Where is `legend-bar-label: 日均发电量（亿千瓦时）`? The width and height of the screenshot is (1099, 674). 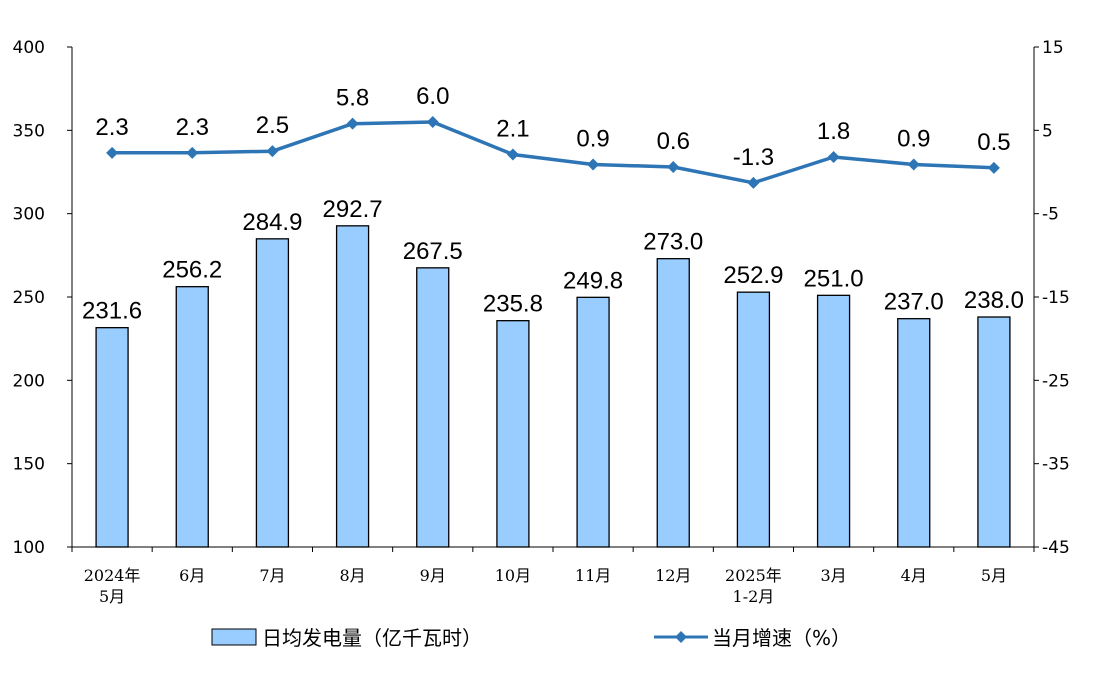 legend-bar-label: 日均发电量（亿千瓦时） is located at coordinates (372, 638).